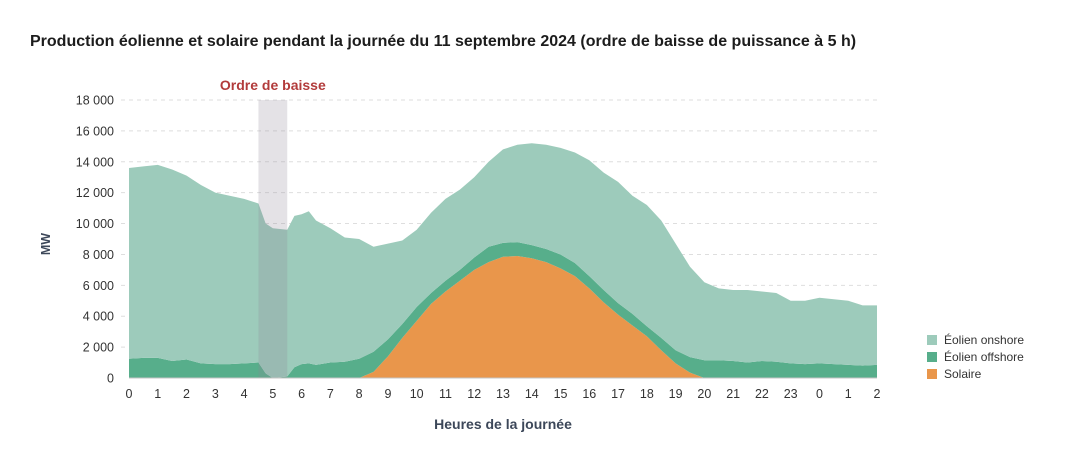 The image size is (1090, 467). I want to click on x-tick-label: 15, so click(561, 394).